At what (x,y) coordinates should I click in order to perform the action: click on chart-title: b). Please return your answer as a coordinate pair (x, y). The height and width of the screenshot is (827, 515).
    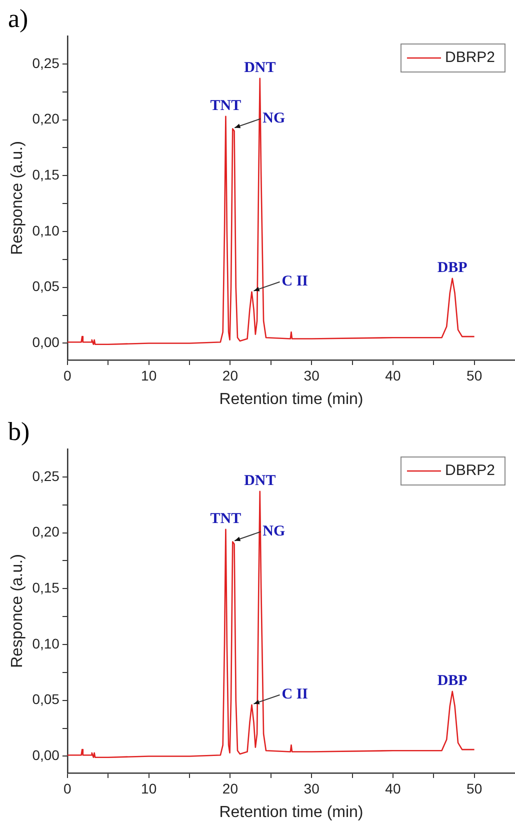
    Looking at the image, I should click on (19, 432).